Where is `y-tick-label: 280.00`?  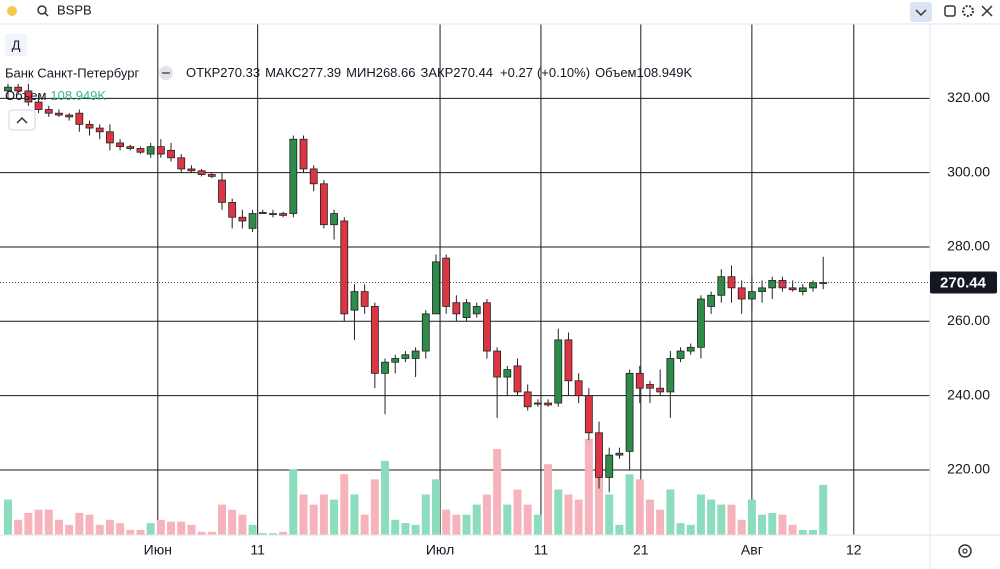
y-tick-label: 280.00 is located at coordinates (968, 246).